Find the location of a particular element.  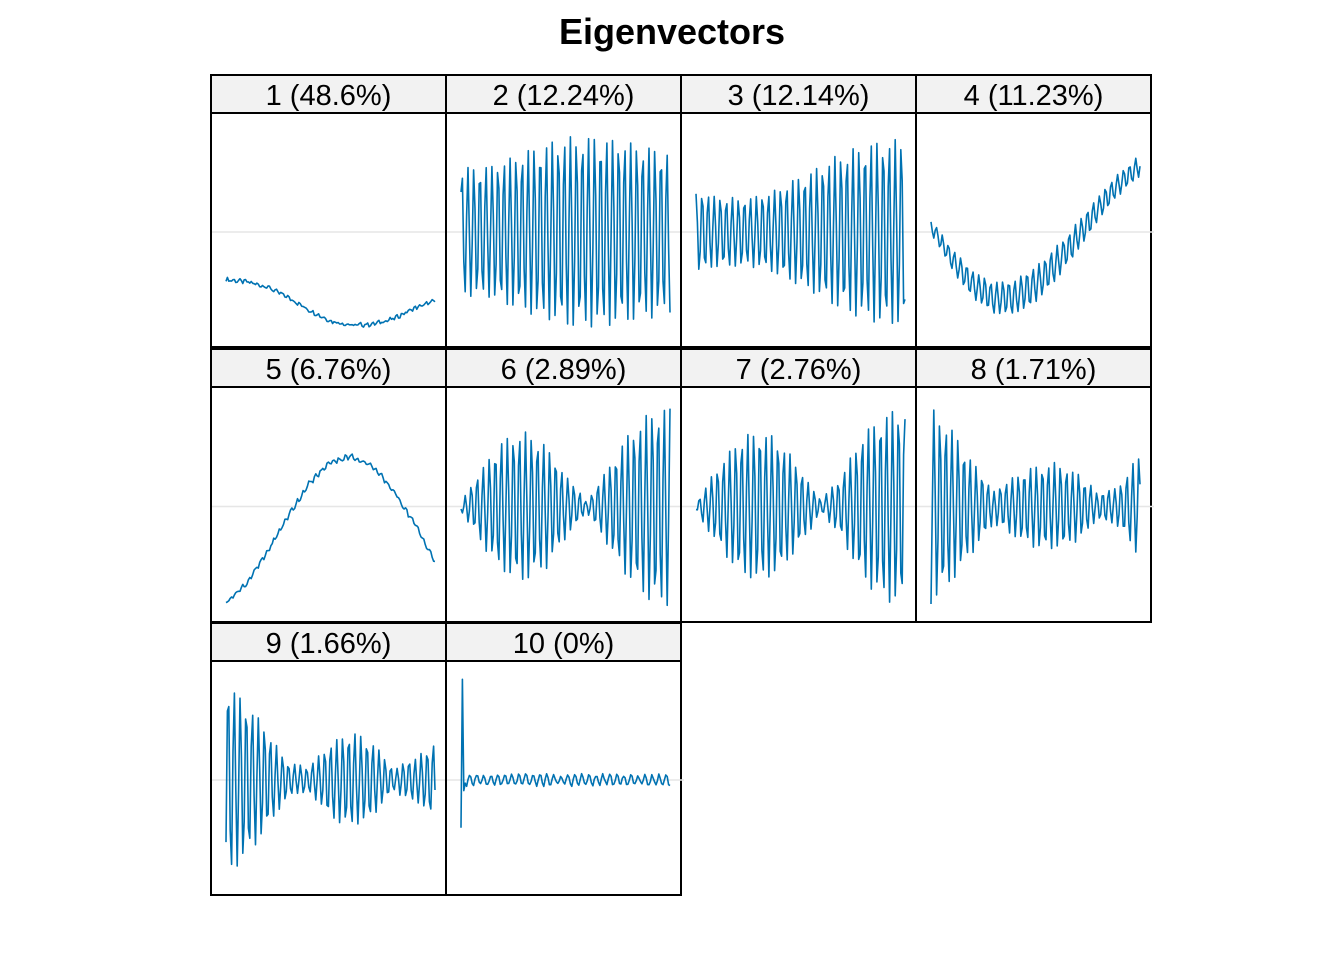

facet-label-text: 10 (0%) is located at coordinates (563, 644).